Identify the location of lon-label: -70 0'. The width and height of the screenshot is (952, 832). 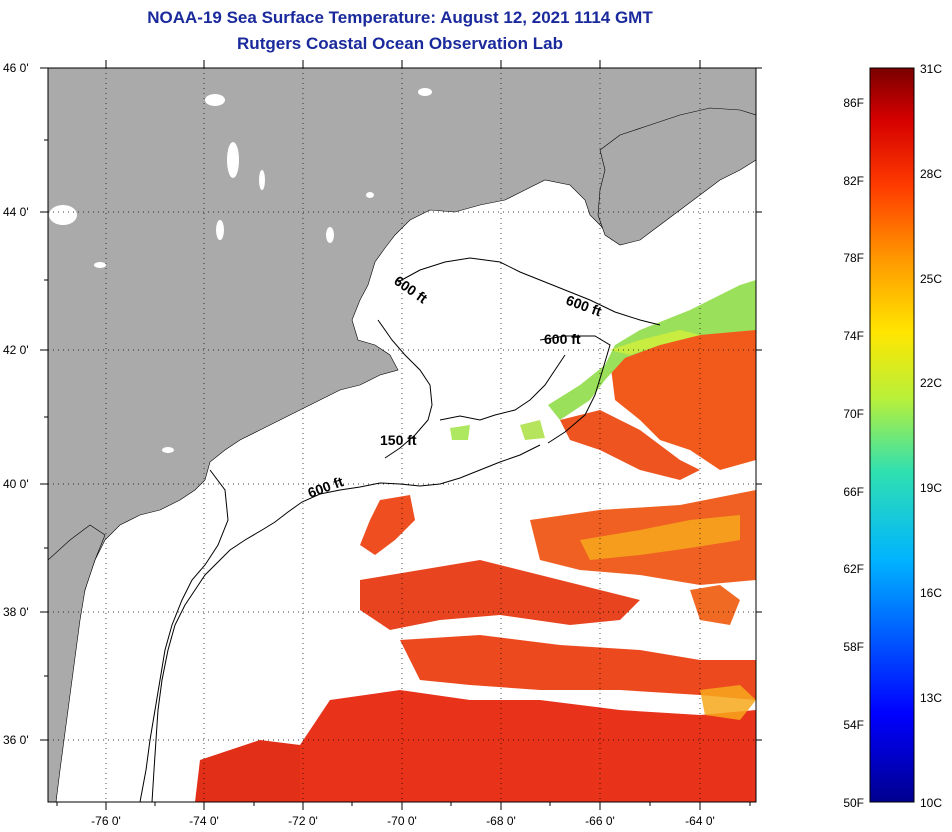
(402, 821).